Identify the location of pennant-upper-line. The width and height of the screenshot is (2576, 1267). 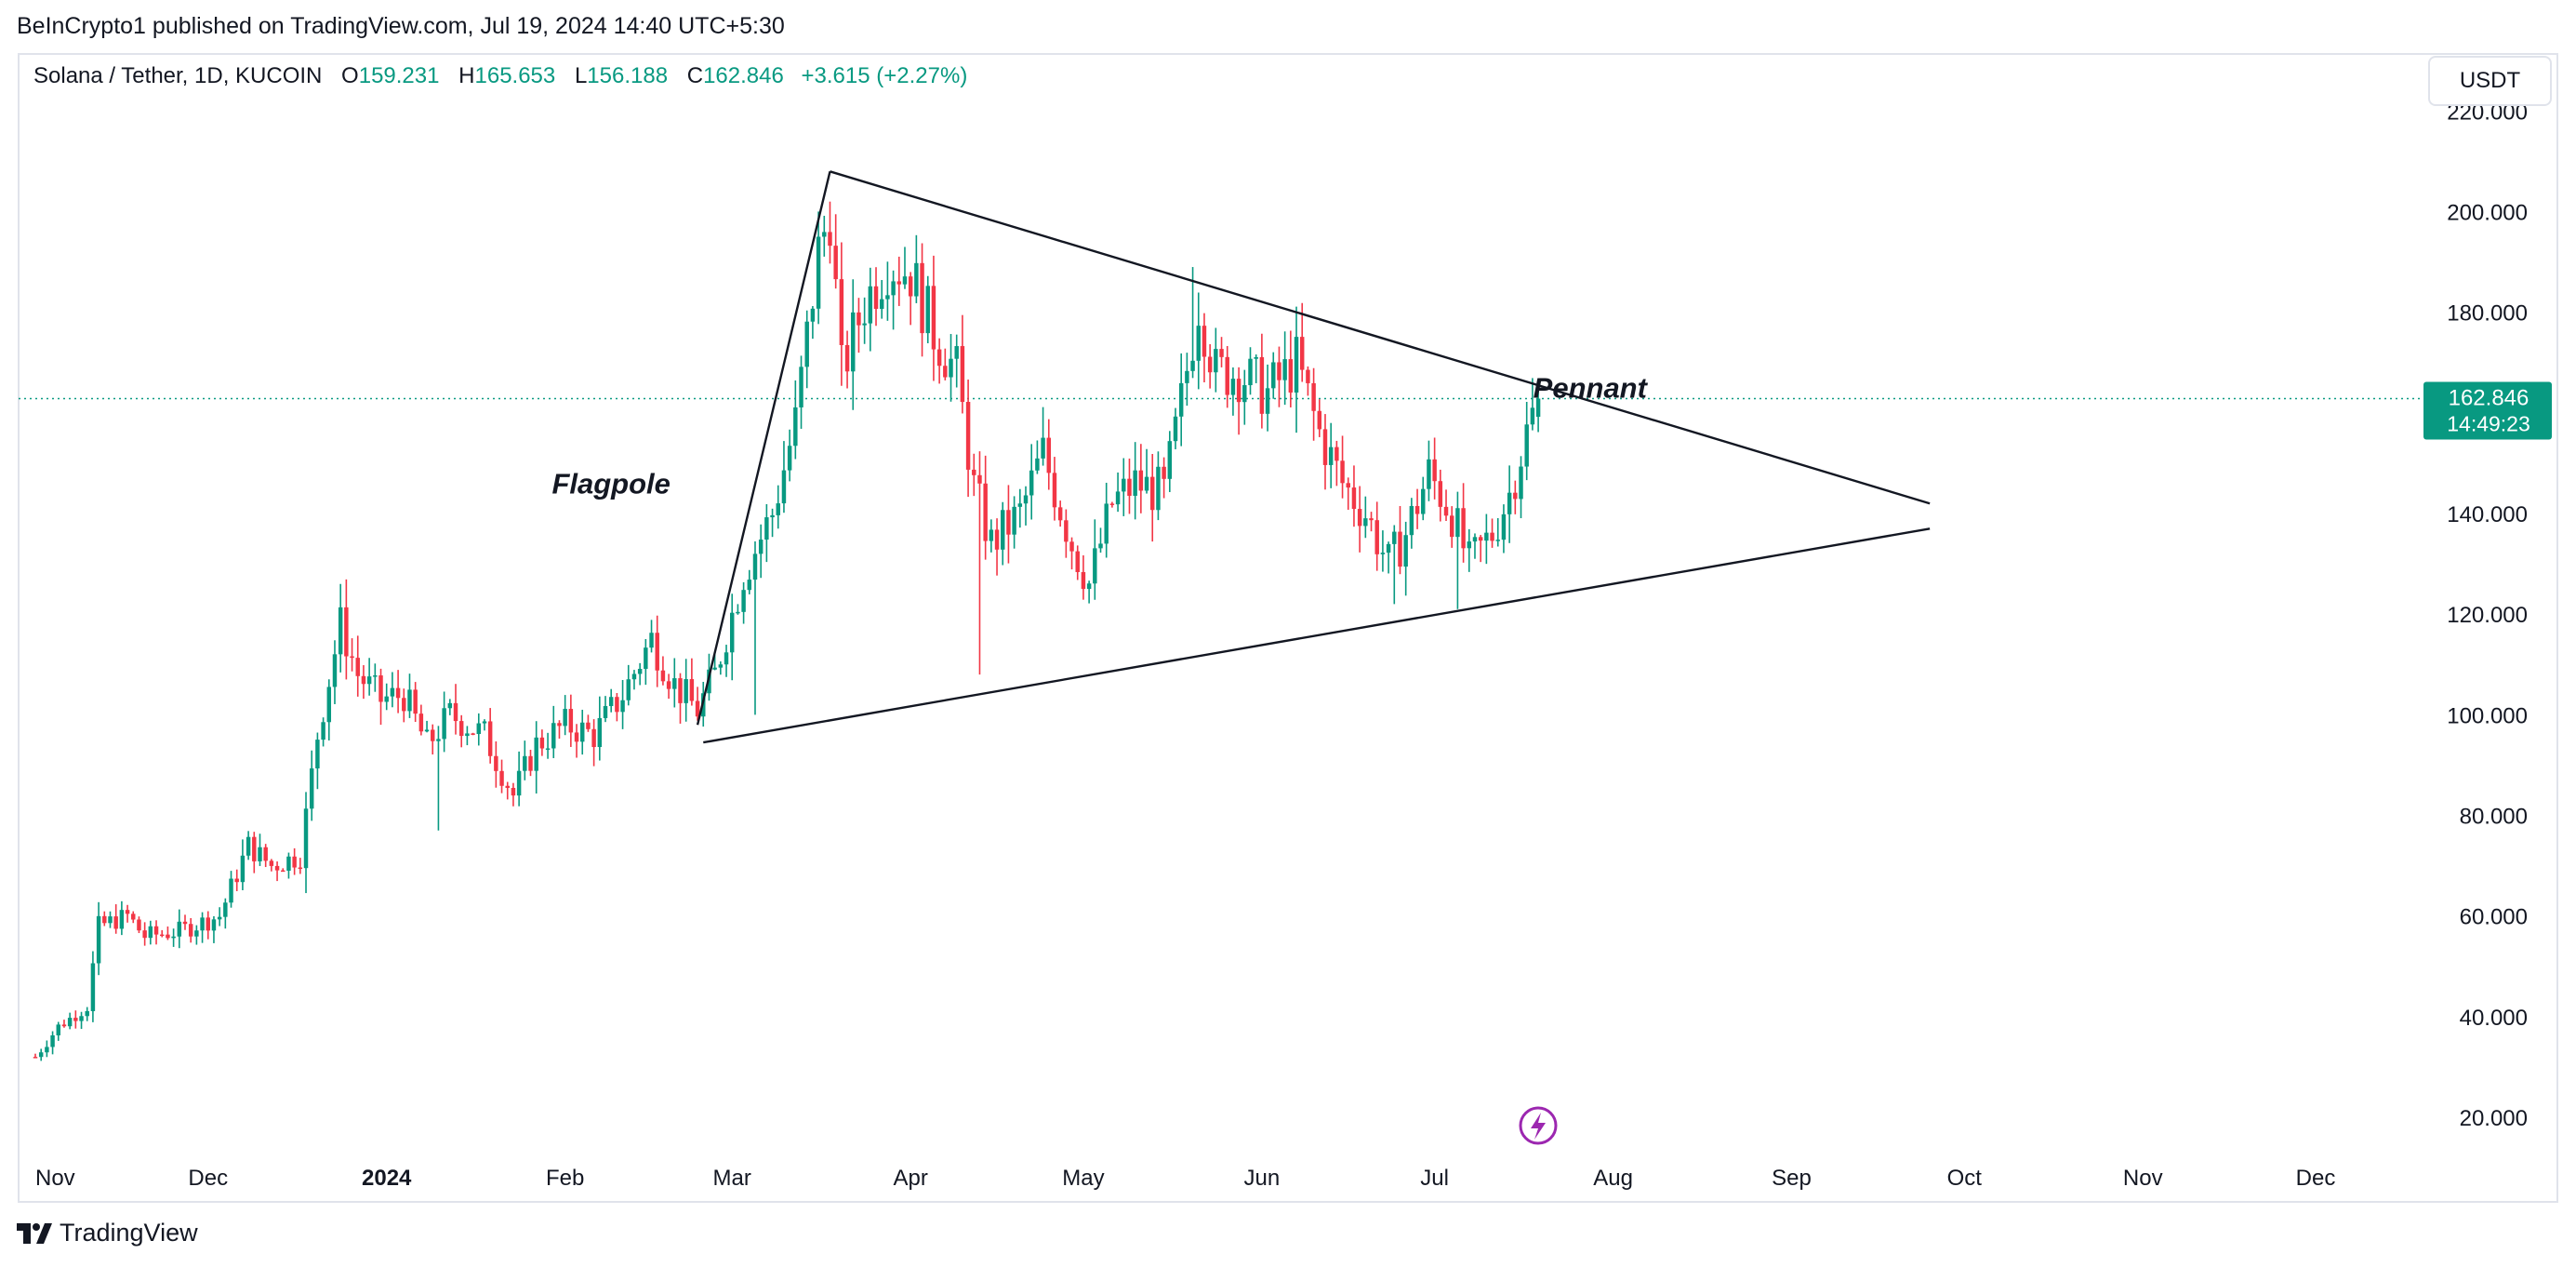
(1380, 338).